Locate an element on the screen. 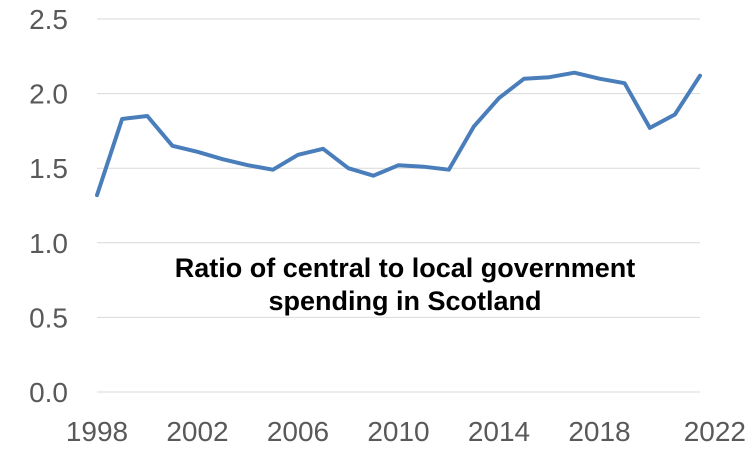 The image size is (752, 457). x-tick-label: 2022 is located at coordinates (715, 431).